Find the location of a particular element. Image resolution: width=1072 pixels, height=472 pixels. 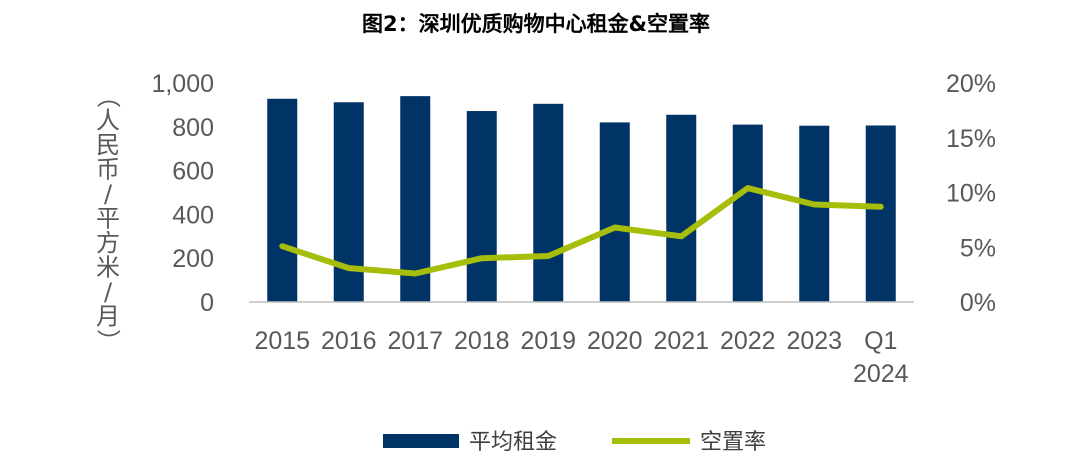

left-tick-label: 600 is located at coordinates (193, 172).